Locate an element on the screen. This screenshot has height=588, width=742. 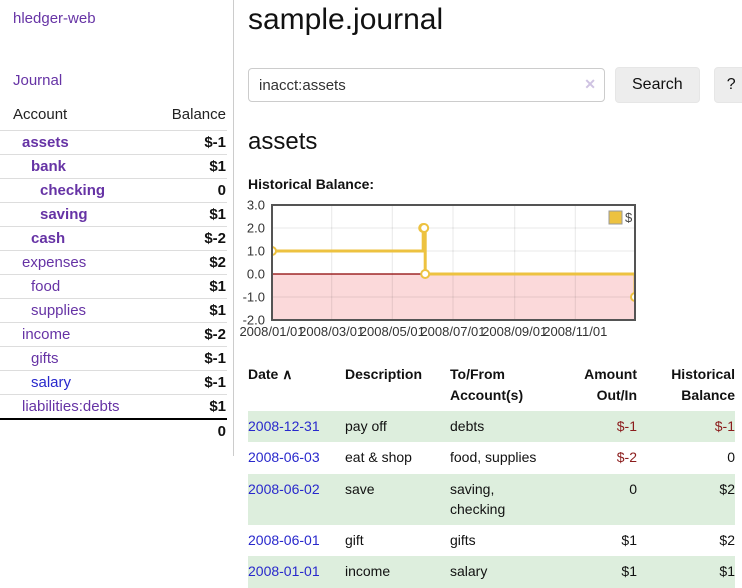
account-name-cell: food is located at coordinates (78, 286).